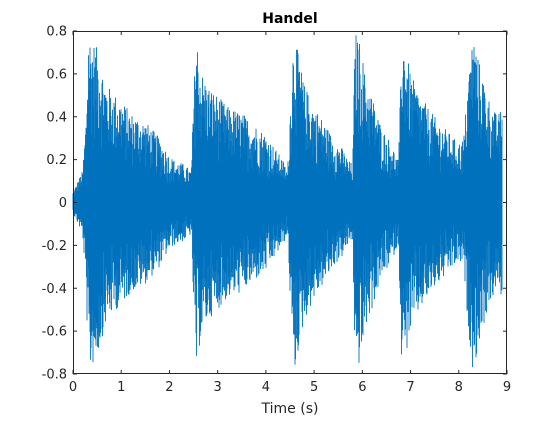  What do you see at coordinates (54, 332) in the screenshot?
I see `y-tick-label: -0.6` at bounding box center [54, 332].